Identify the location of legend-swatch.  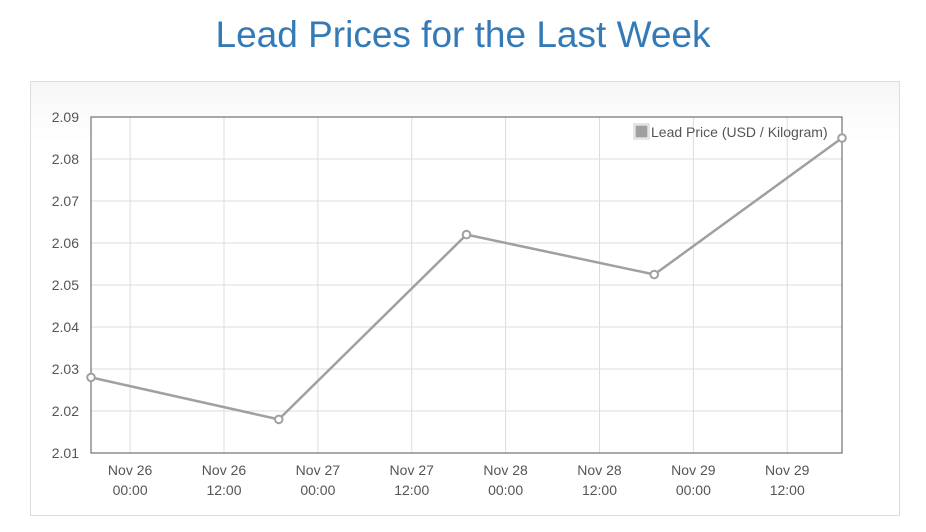
(641, 131).